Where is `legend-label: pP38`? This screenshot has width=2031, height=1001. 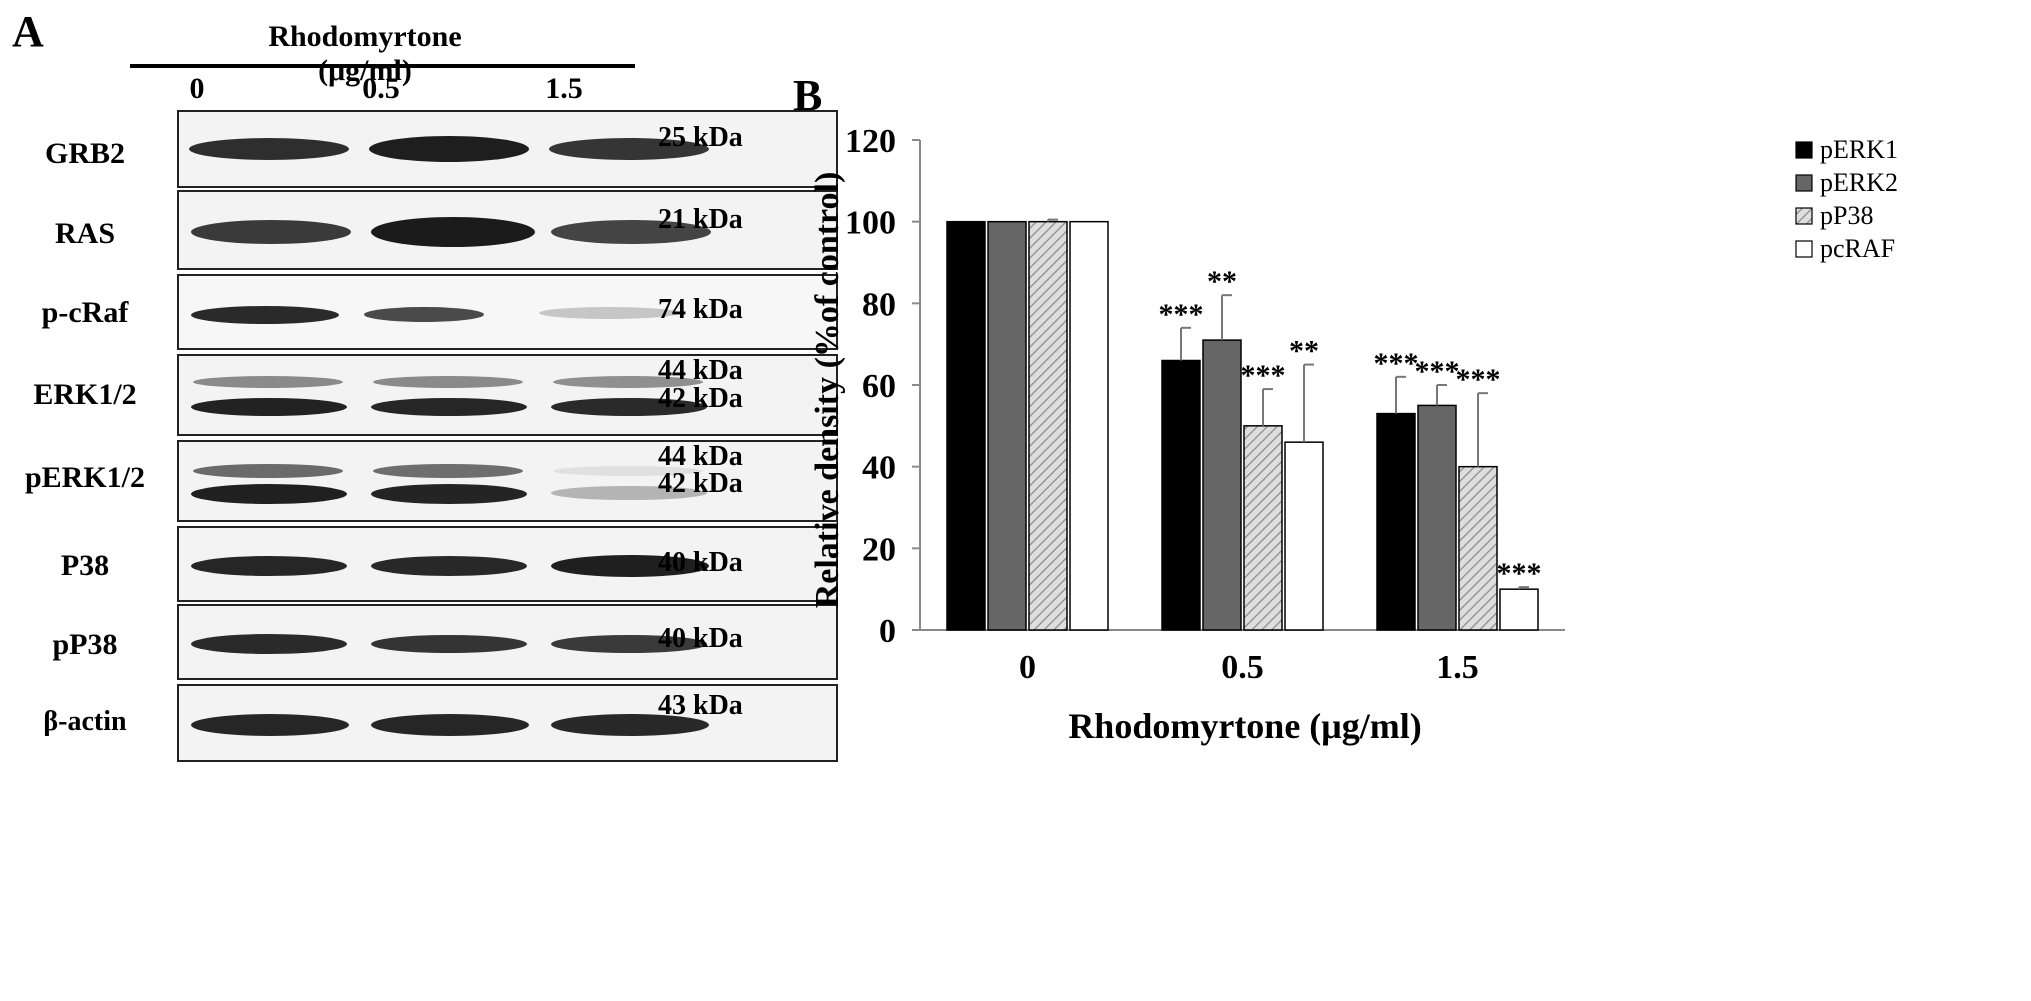
legend-label: pP38 is located at coordinates (1846, 215).